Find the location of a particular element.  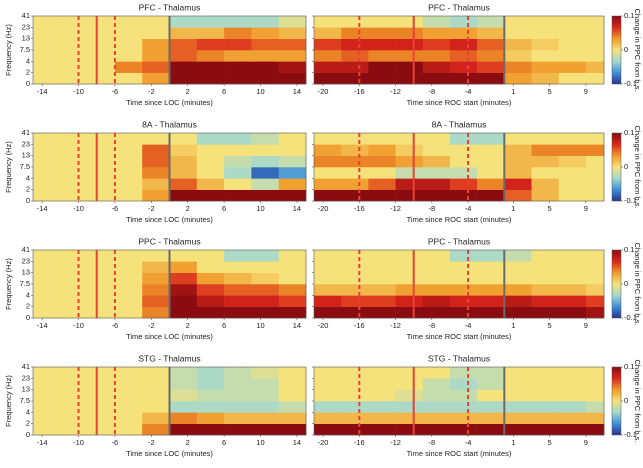

x-axis-label: Time since ROC start (minutes) is located at coordinates (459, 453).